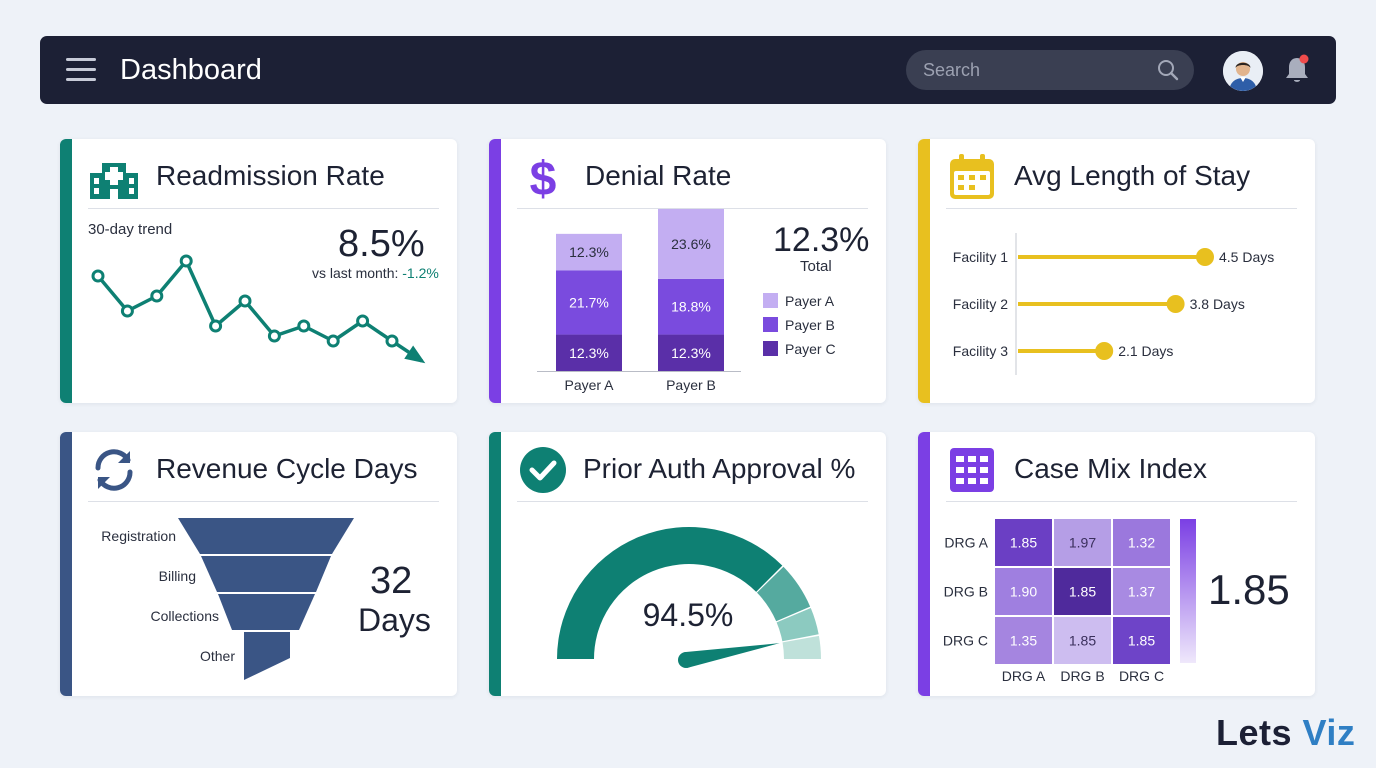 Image resolution: width=1376 pixels, height=768 pixels. I want to click on legend-label: Payer B, so click(810, 325).